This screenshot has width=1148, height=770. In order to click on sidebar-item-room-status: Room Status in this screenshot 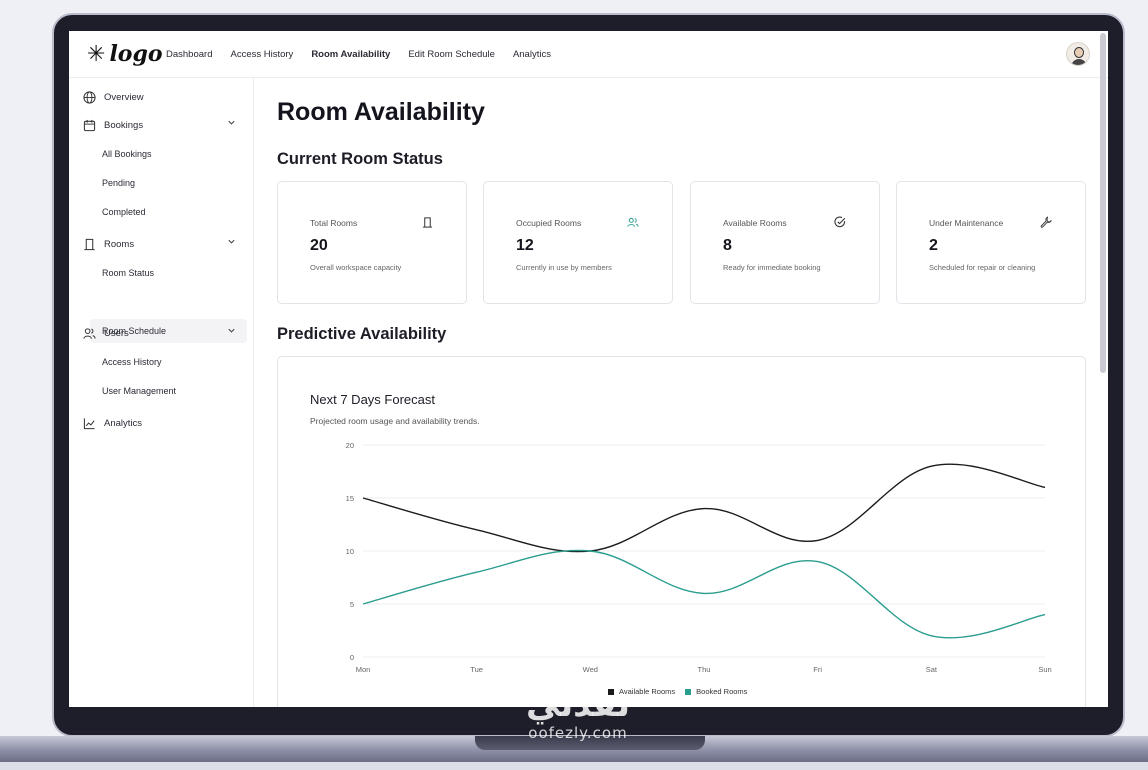, I will do `click(128, 273)`.